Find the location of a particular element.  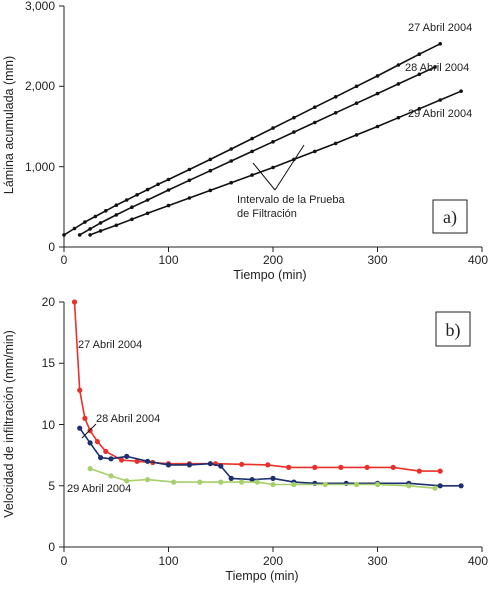

panel-a-x-axis-label: Tiempo (min) is located at coordinates (269, 275).